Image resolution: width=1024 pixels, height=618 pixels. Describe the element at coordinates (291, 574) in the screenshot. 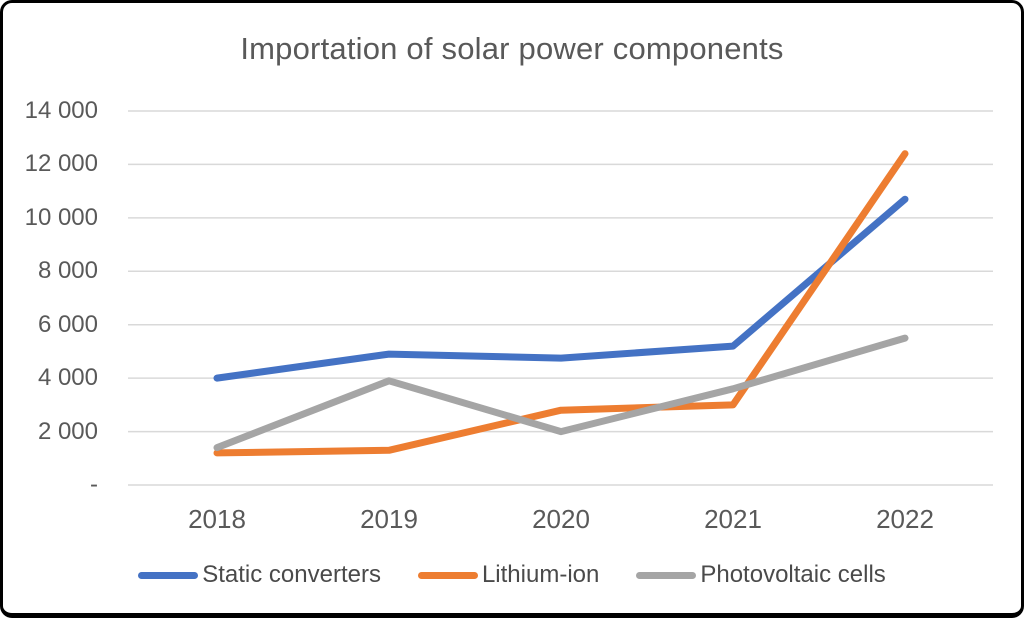

I see `legend-label: Static converters` at that location.